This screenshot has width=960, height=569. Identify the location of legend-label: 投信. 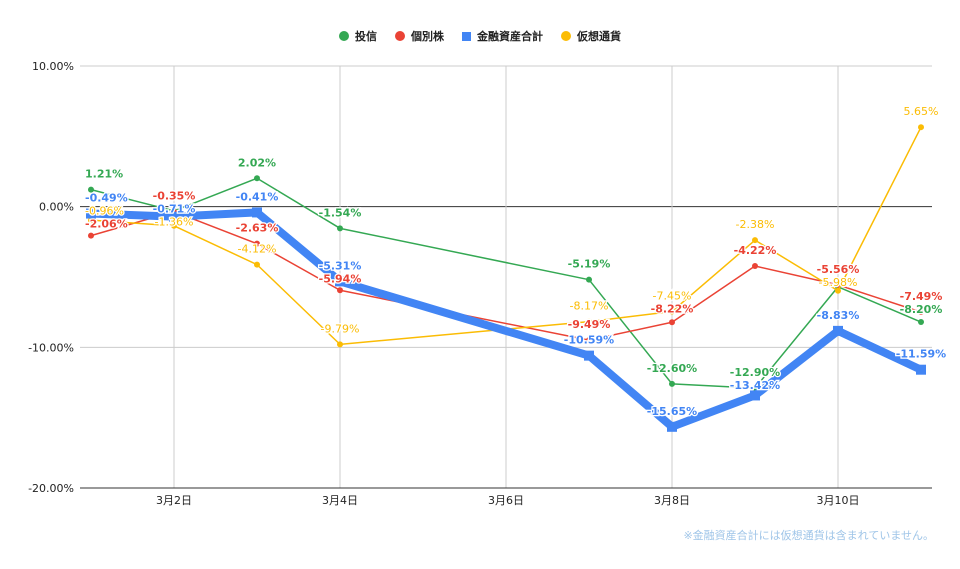
(366, 36).